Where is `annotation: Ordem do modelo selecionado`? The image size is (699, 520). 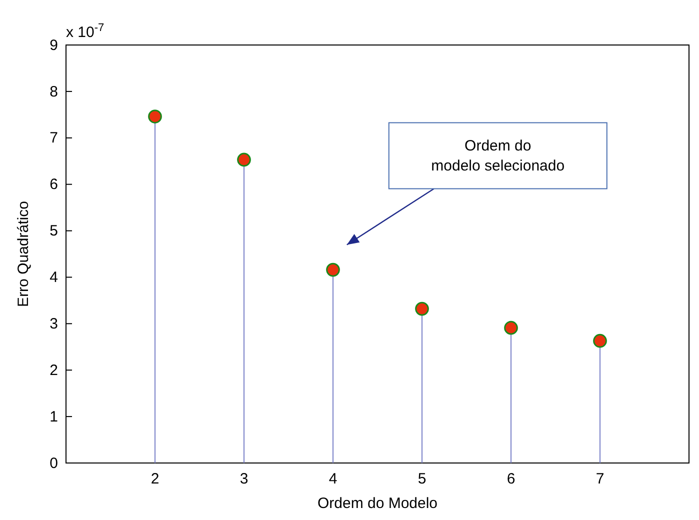
annotation: Ordem do modelo selecionado is located at coordinates (498, 156).